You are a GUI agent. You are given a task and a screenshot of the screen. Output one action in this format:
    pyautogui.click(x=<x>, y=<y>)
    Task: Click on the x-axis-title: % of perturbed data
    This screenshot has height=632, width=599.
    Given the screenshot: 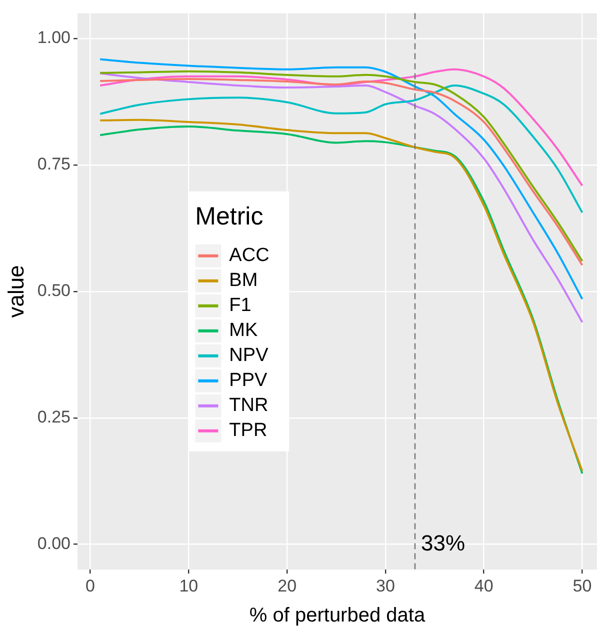 What is the action you would take?
    pyautogui.click(x=337, y=615)
    